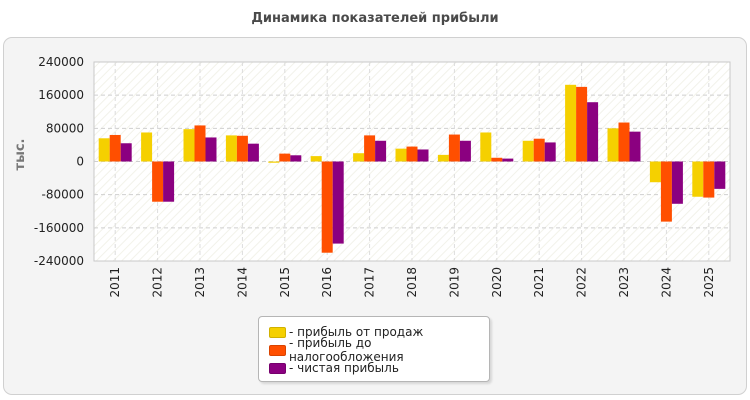 This screenshot has width=750, height=400. What do you see at coordinates (375, 18) in the screenshot?
I see `chart-title: Динамика показателей прибыли` at bounding box center [375, 18].